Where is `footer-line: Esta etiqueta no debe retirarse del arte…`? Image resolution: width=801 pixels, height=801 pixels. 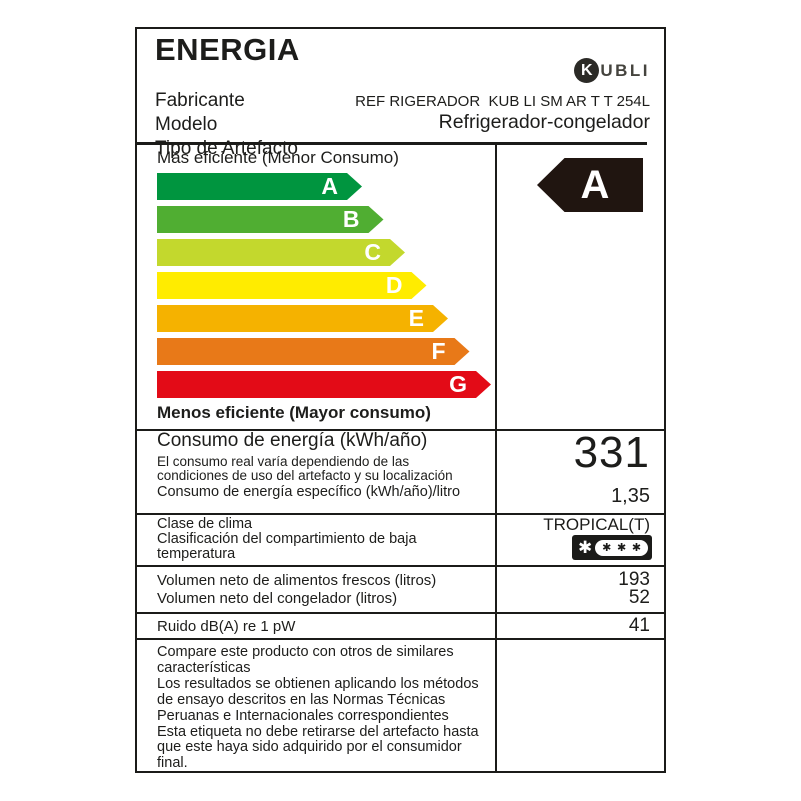 footer-line: Esta etiqueta no debe retirarse del arte… is located at coordinates (318, 731).